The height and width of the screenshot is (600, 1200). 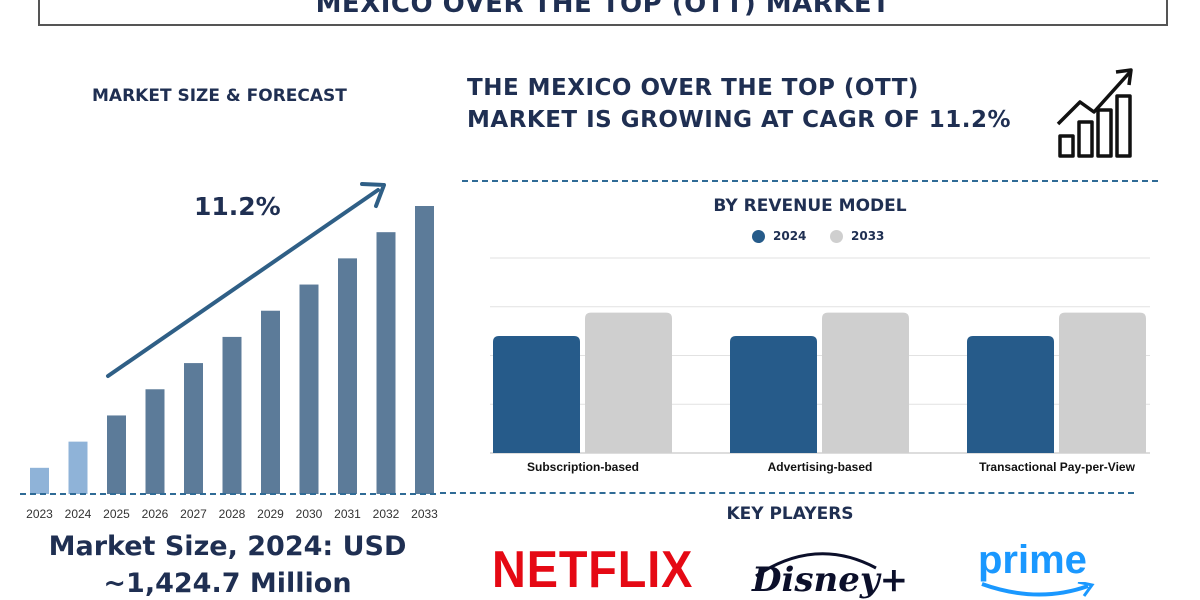 I want to click on market-size-line-1: Market Size, 2024: USD, so click(x=227, y=546).